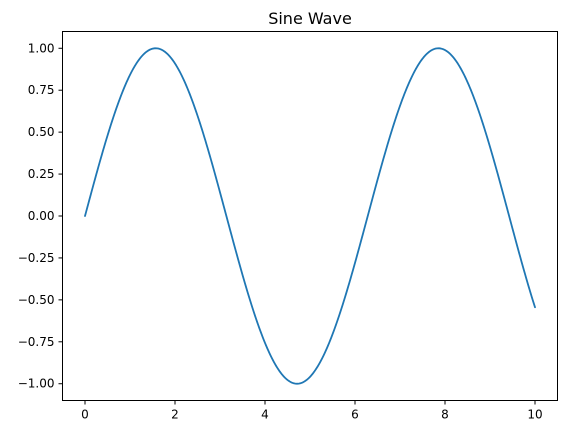  I want to click on x-axis-ticks: 0 2 4 6 8 10, so click(312, 411).